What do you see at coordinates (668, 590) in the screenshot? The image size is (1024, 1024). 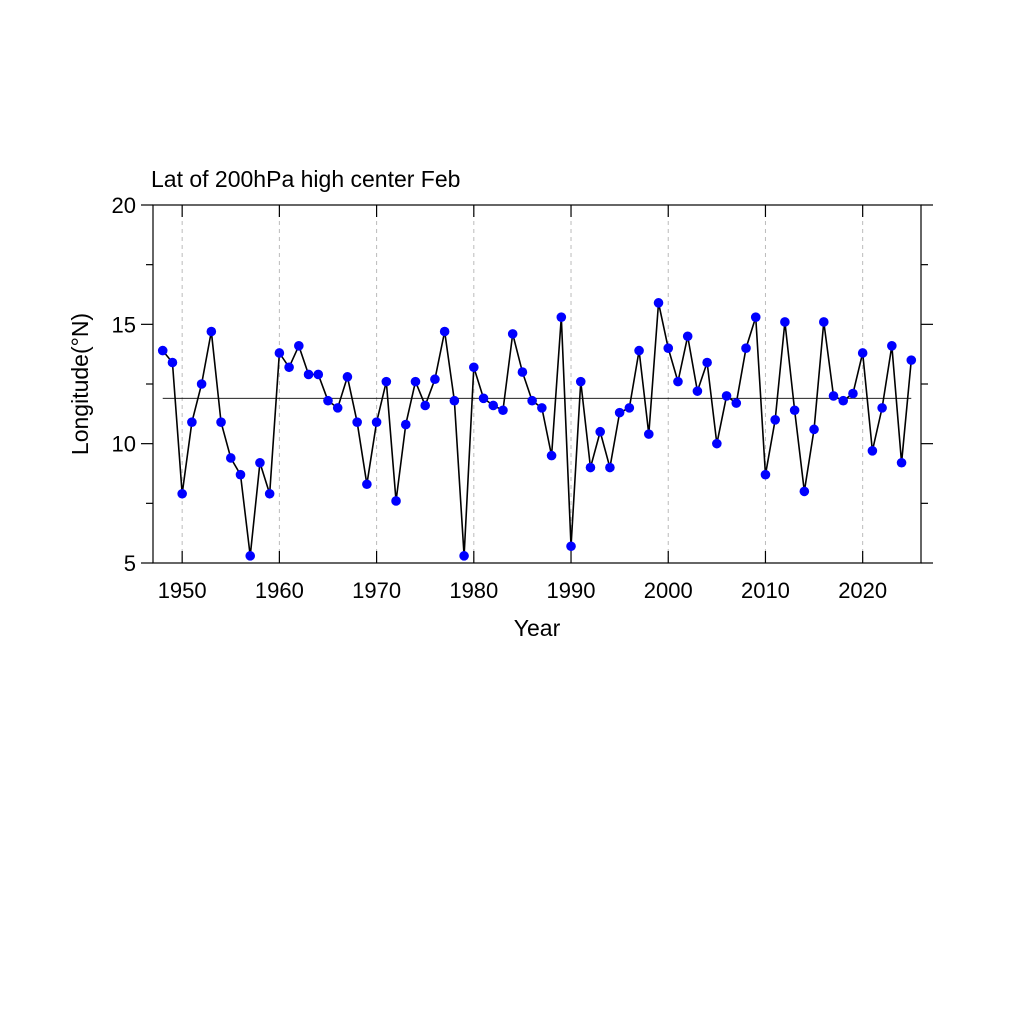 I see `x-tick-label: 2000` at bounding box center [668, 590].